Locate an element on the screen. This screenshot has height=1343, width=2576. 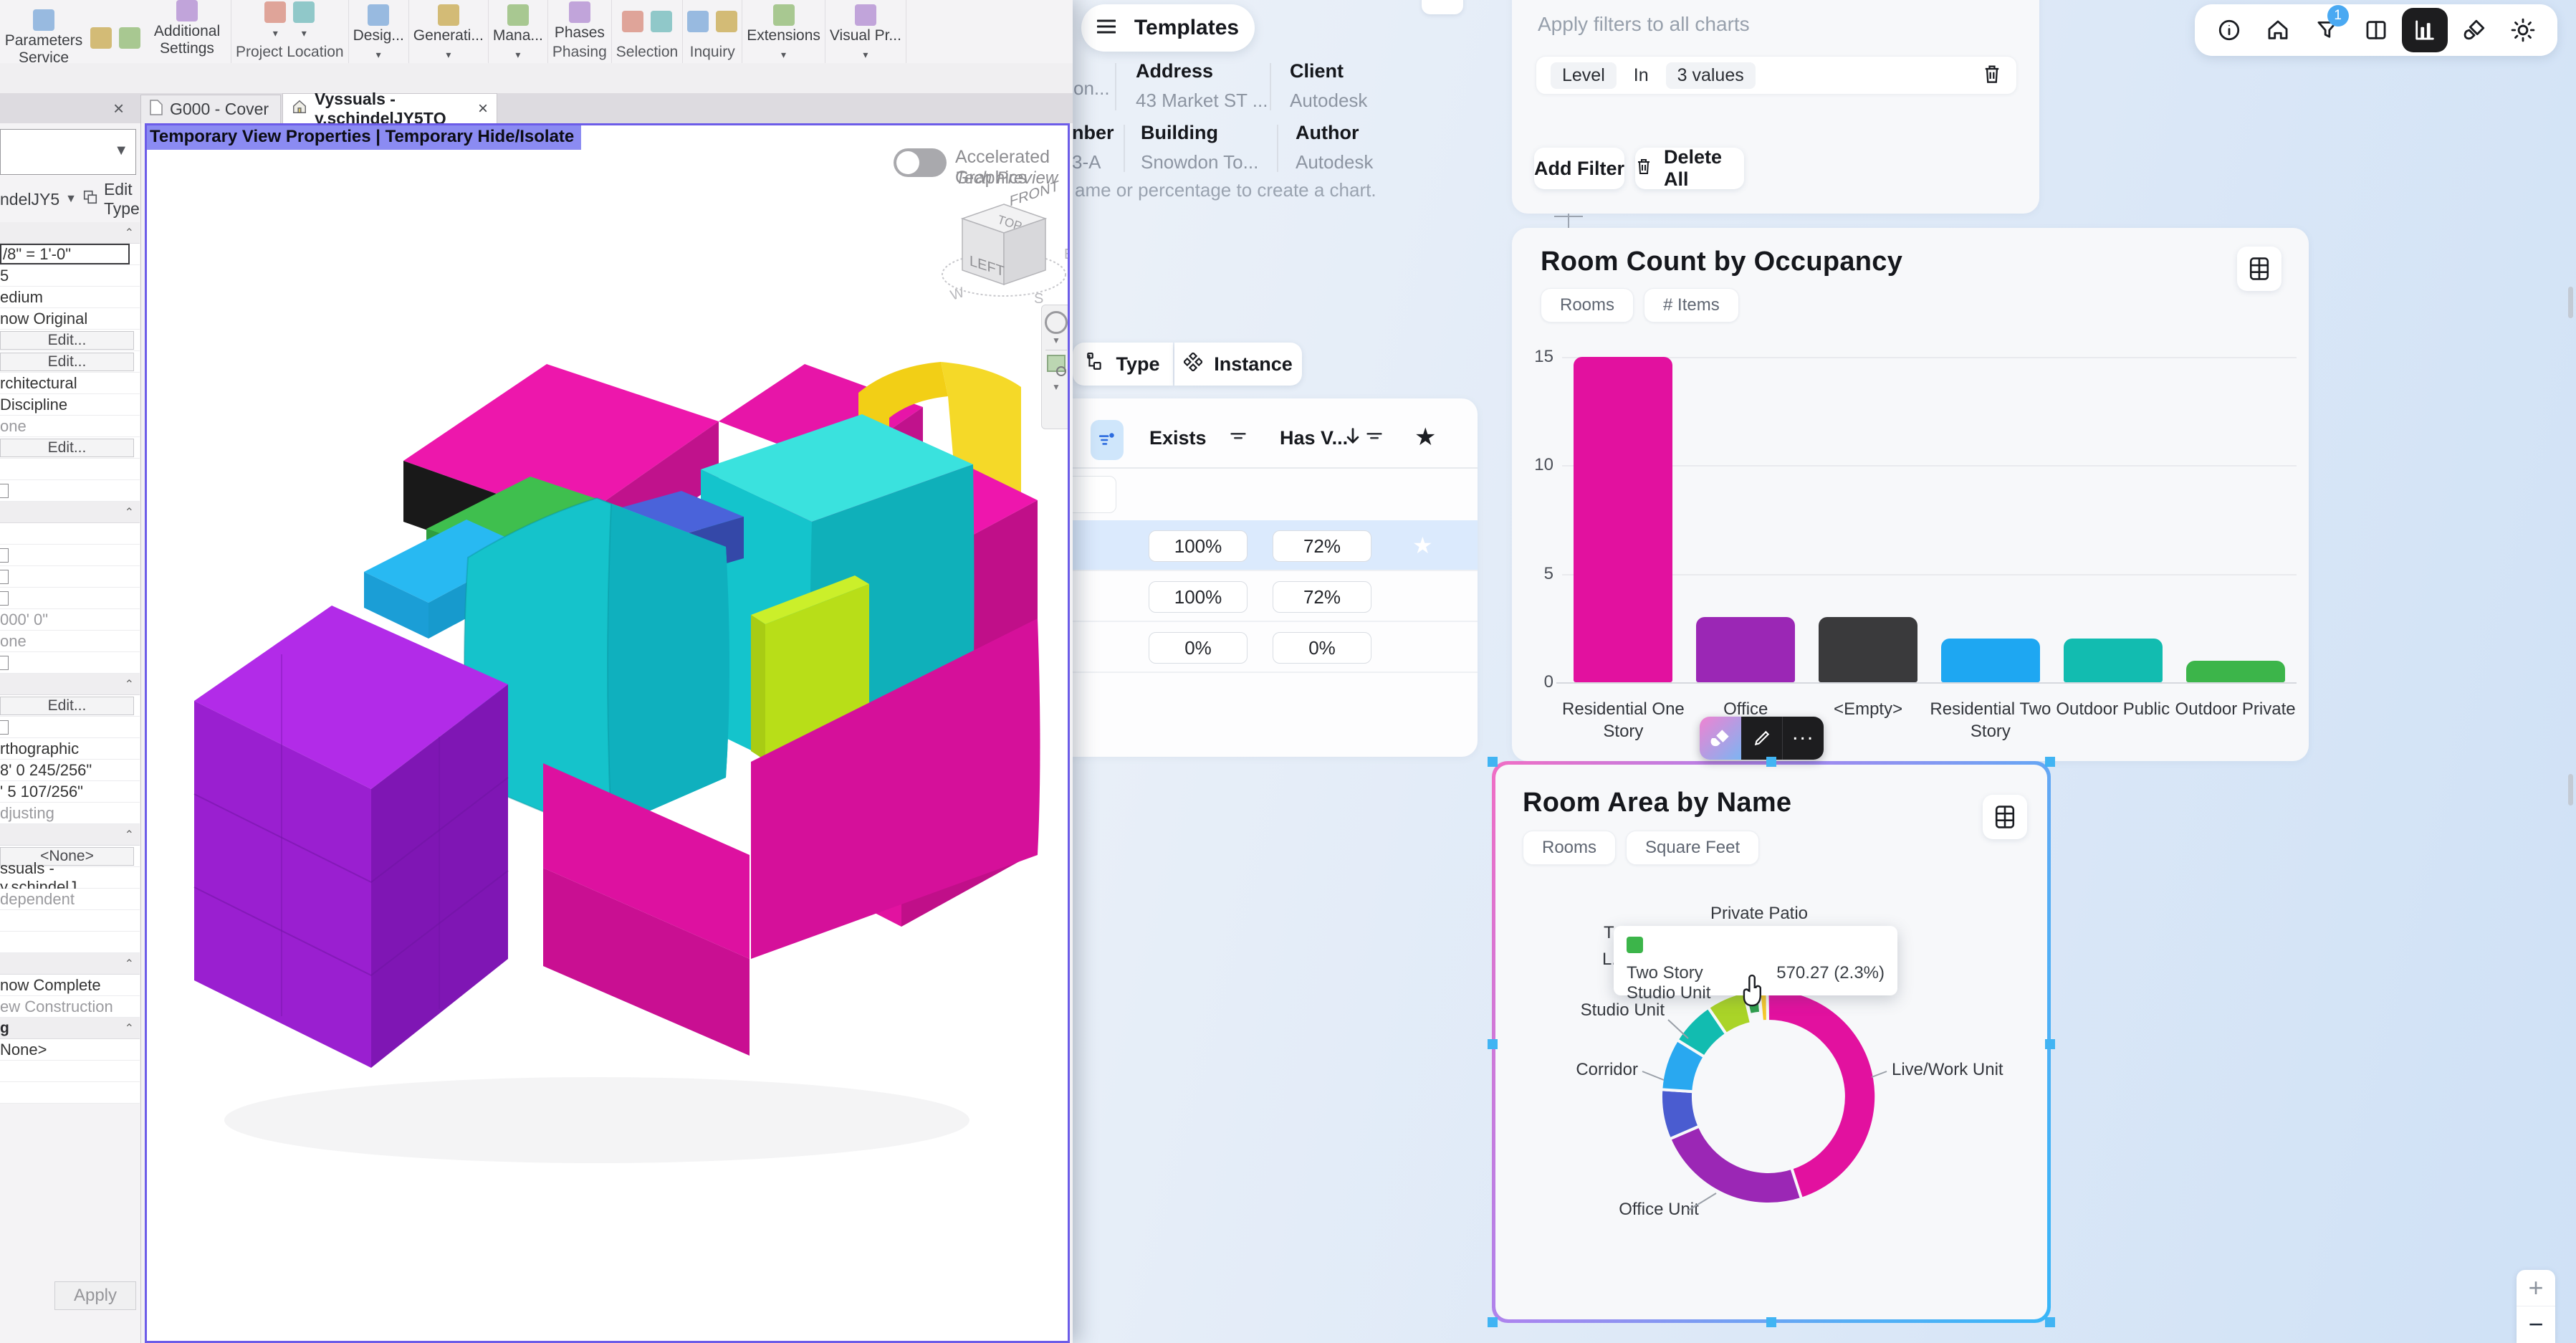
table-row: 0% 0% is located at coordinates (1268, 647).